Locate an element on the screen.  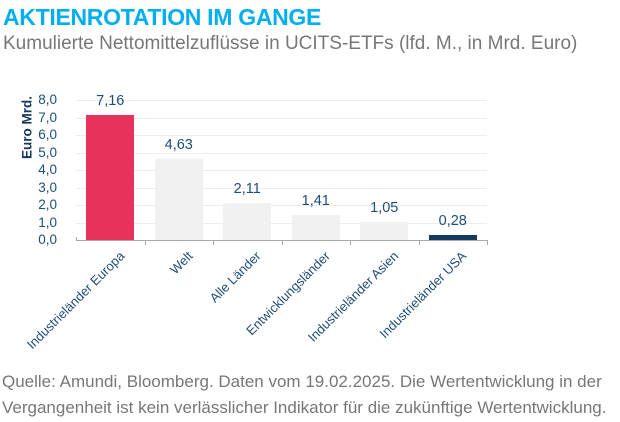
y-tick-label: 0,0 is located at coordinates (47, 239).